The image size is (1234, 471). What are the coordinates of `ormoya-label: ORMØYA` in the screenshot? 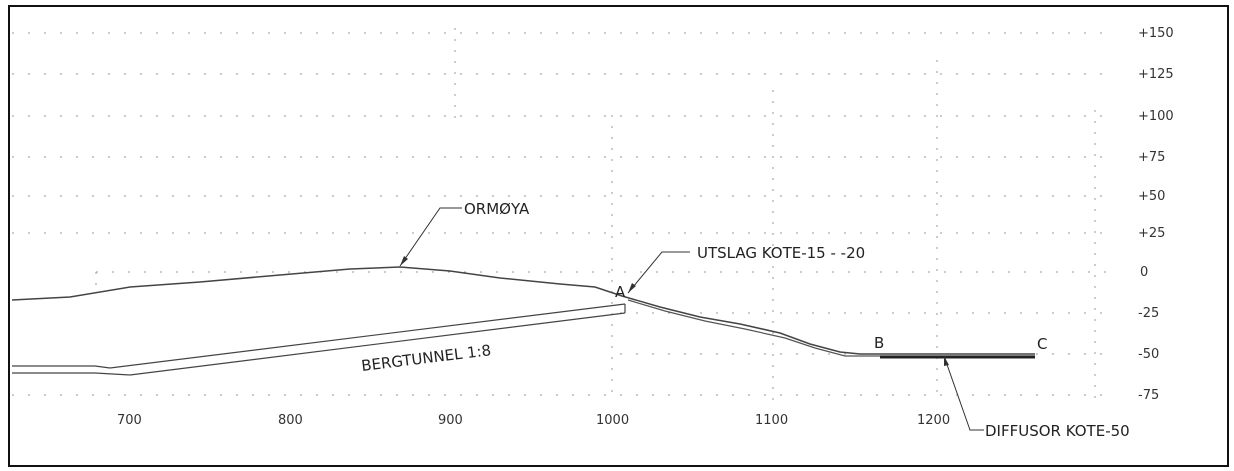 It's located at (497, 209).